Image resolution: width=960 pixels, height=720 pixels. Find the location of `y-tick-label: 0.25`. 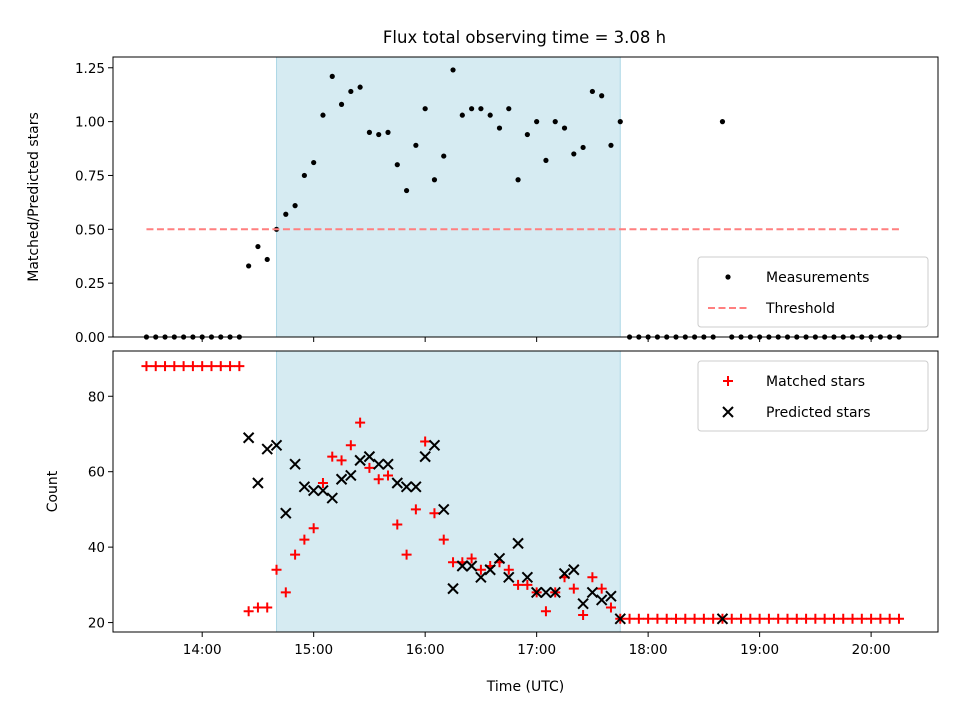

y-tick-label: 0.25 is located at coordinates (90, 284).